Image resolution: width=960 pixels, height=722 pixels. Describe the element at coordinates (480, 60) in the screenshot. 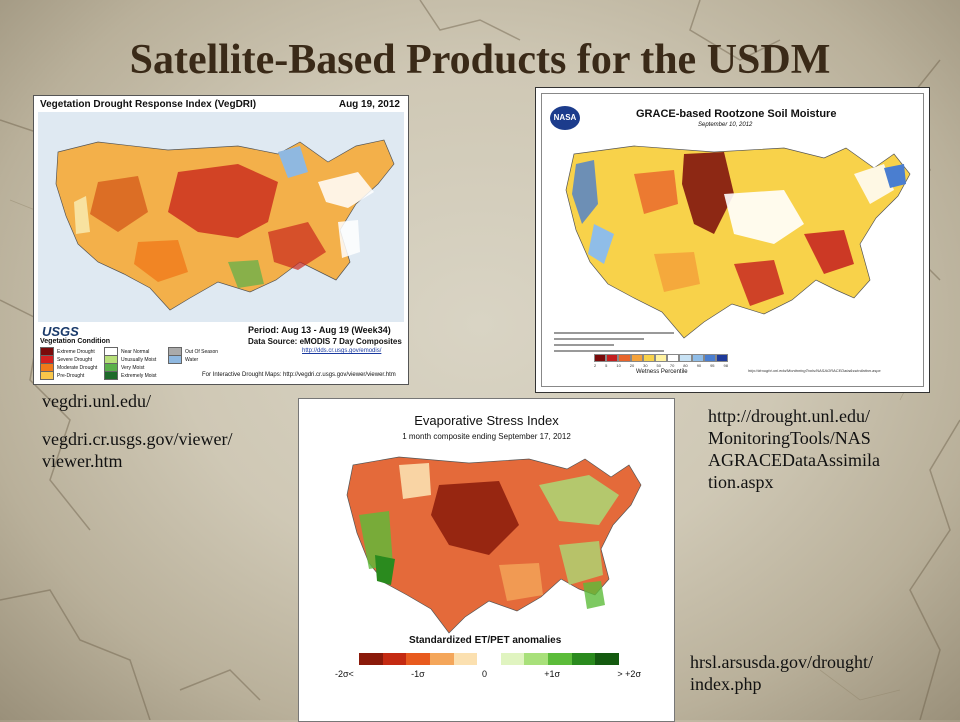

I see `slide-title: Satellite-Based Products for the USDM` at that location.